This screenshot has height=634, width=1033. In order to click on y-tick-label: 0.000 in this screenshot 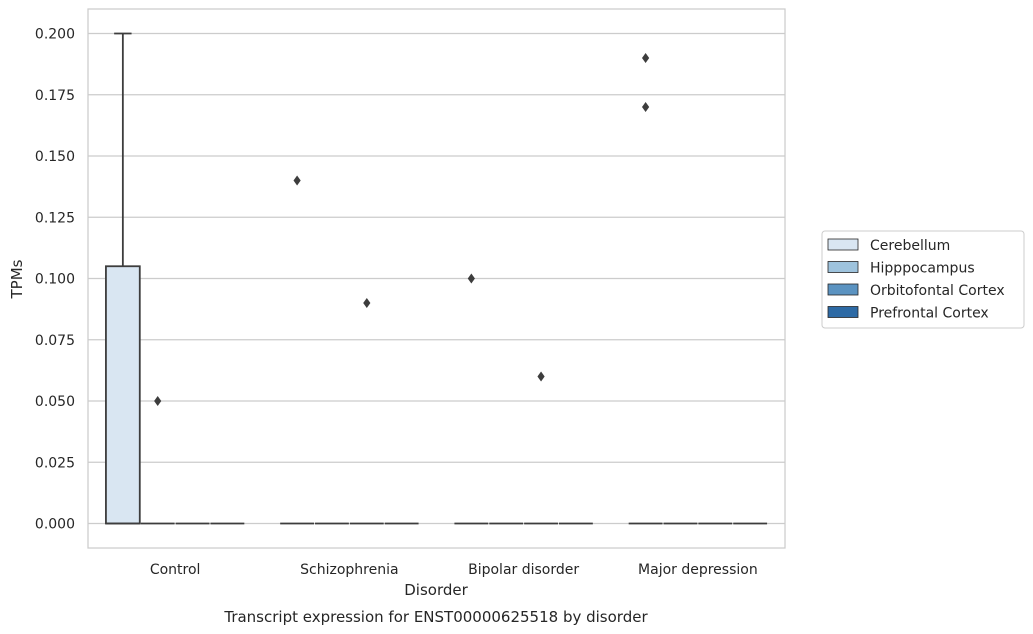, I will do `click(55, 525)`.